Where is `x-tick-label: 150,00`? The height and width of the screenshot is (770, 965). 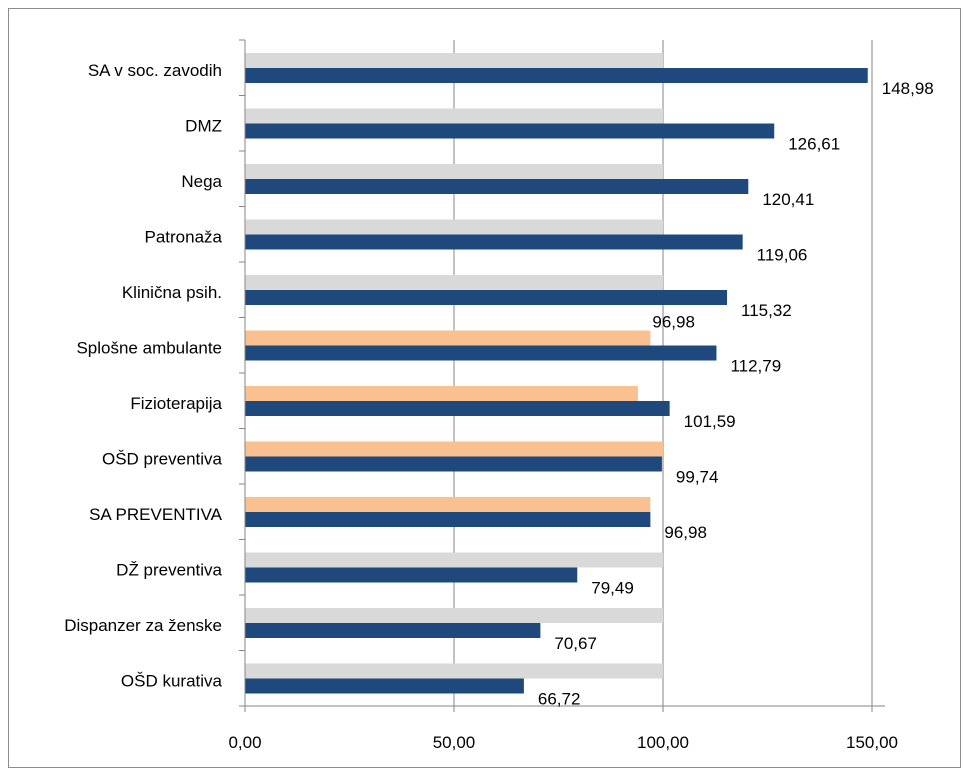 x-tick-label: 150,00 is located at coordinates (872, 742).